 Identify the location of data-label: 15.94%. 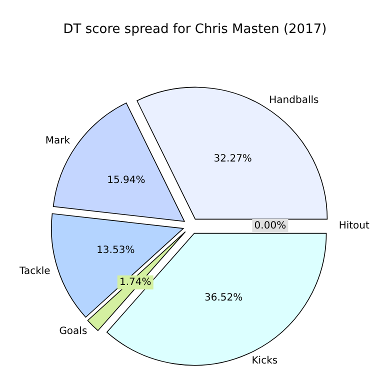
(126, 180).